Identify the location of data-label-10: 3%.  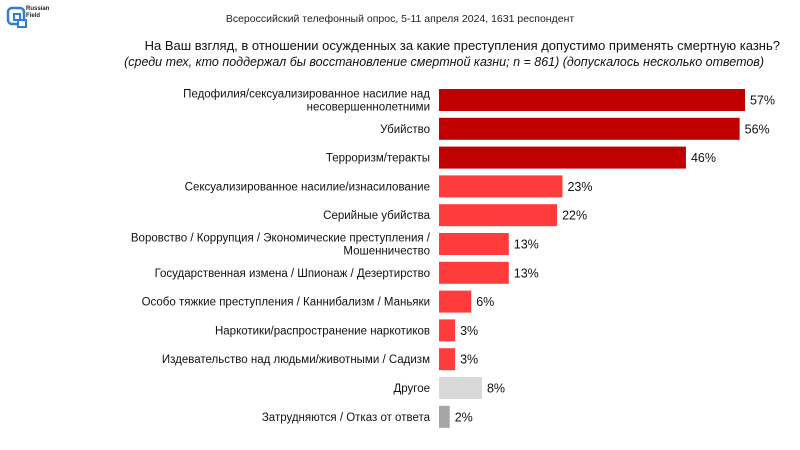
(469, 360).